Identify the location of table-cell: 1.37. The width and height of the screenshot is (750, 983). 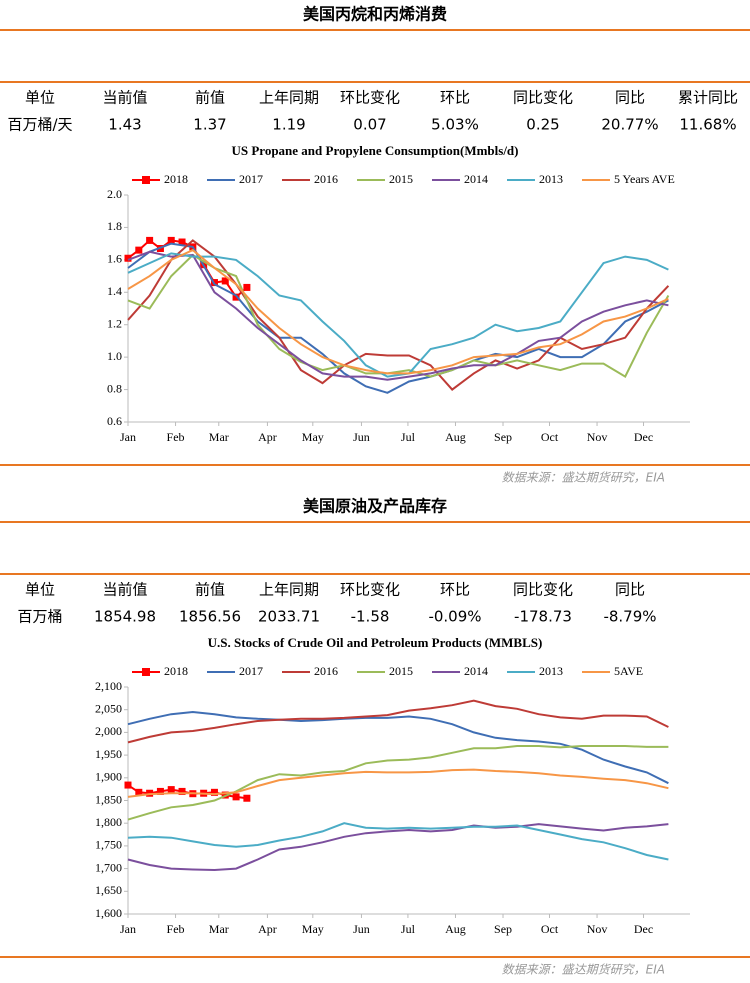
(209, 125).